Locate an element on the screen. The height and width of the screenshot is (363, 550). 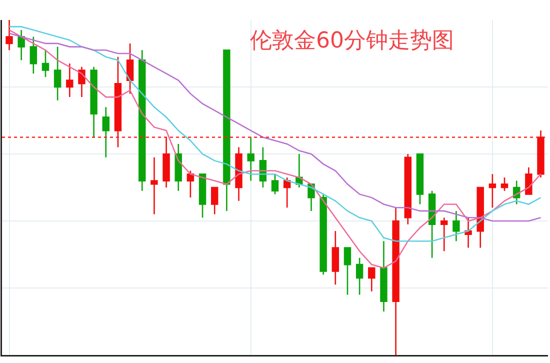
chart-title: 伦敦金60分钟走势图 is located at coordinates (352, 41).